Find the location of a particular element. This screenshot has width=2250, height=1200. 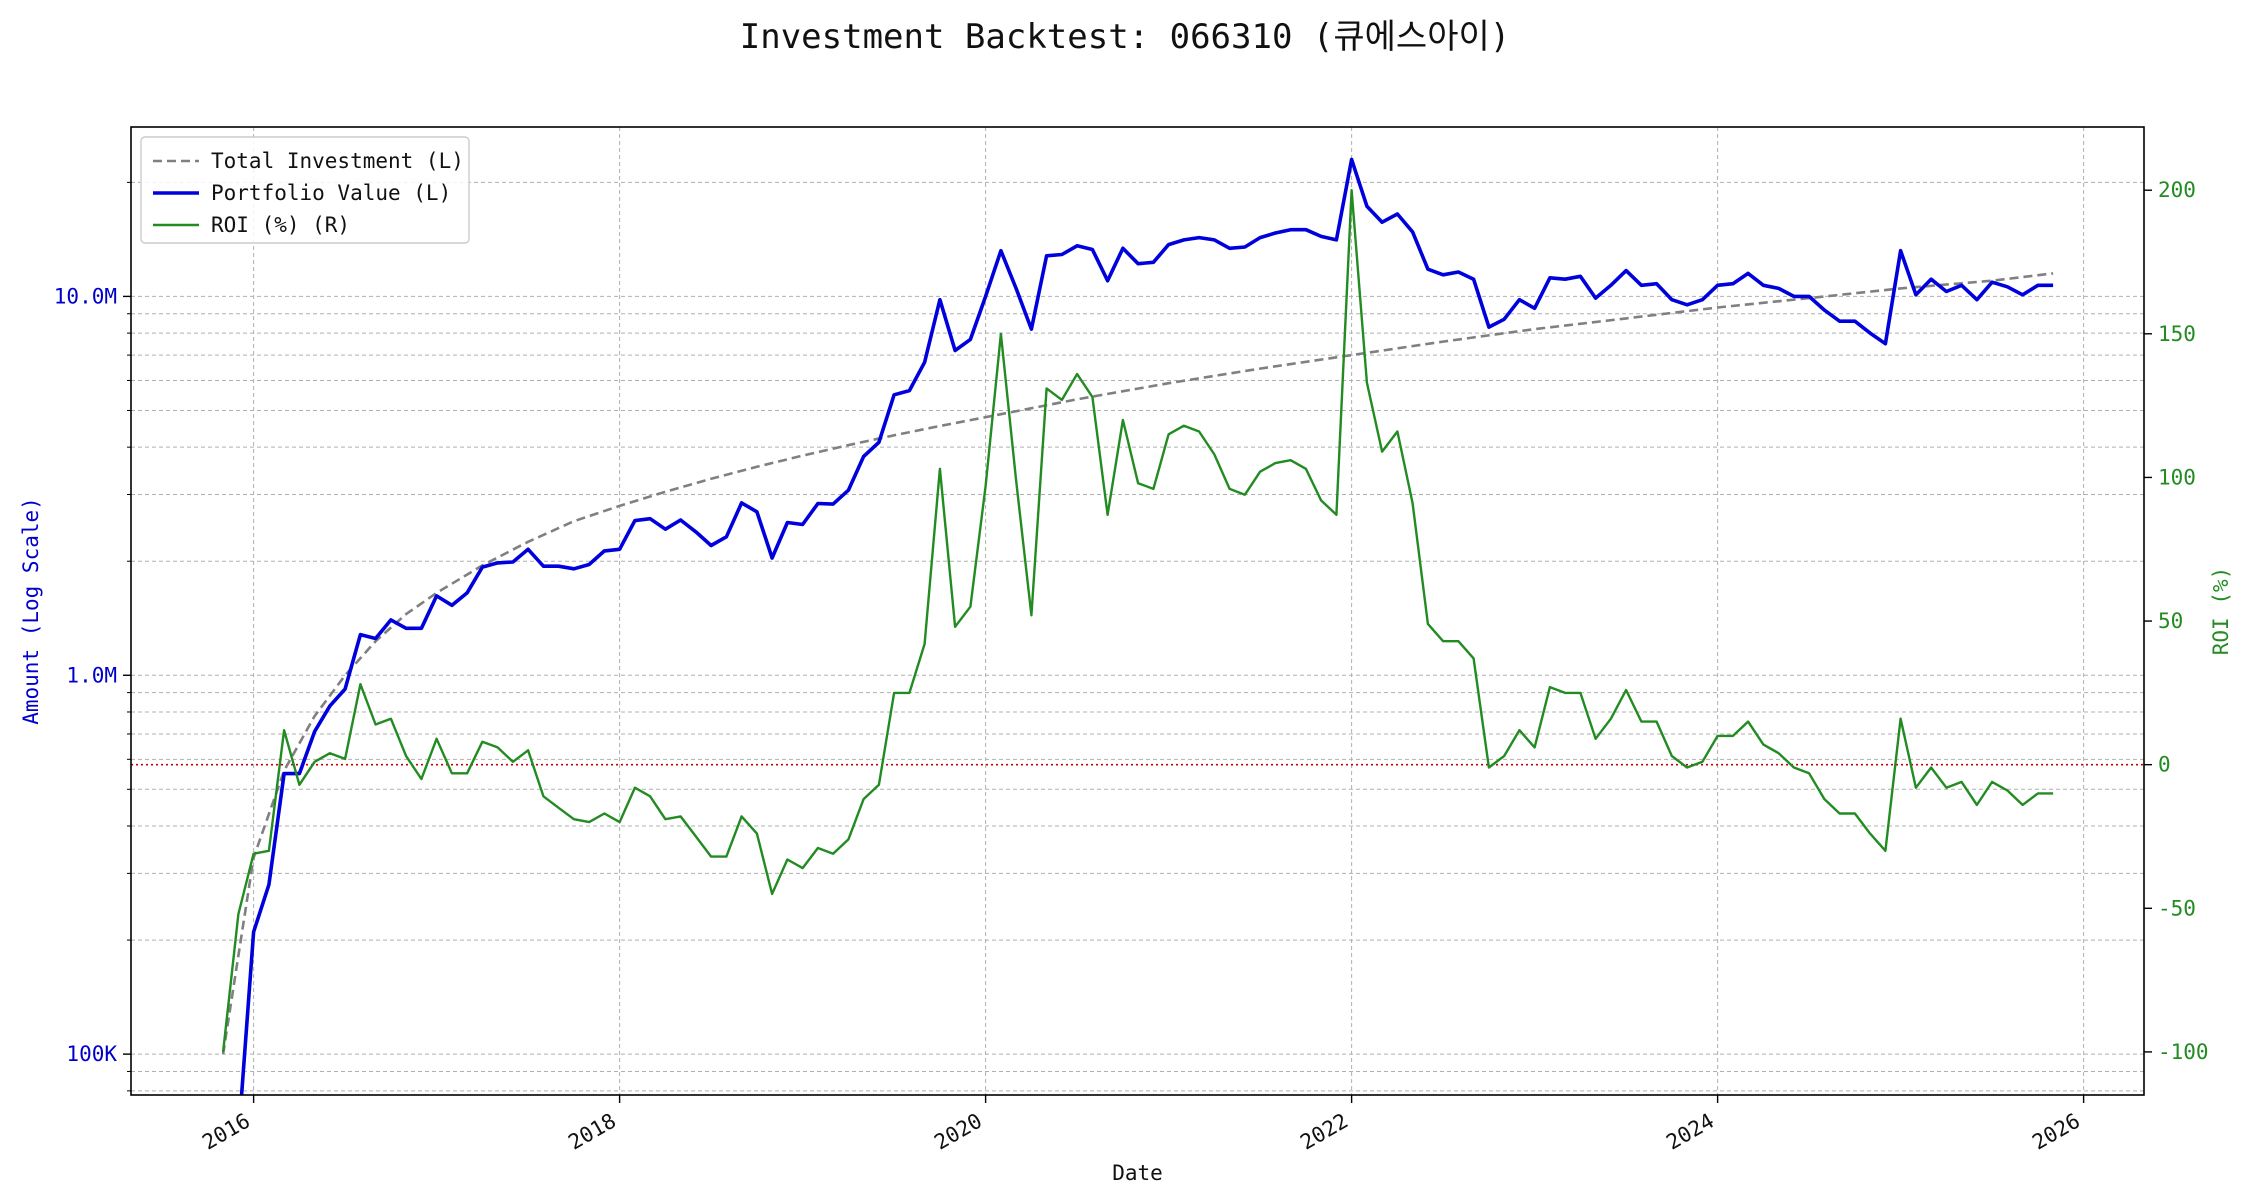

y-axis-left-label: Amount (Log Scale) is located at coordinates (31, 611).